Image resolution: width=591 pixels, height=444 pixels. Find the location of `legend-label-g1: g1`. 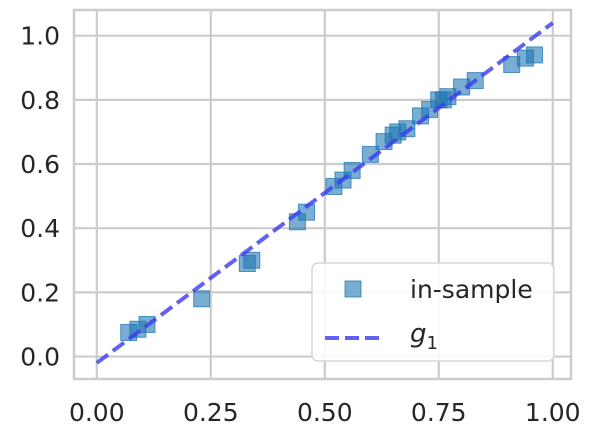

legend-label-g1: g1 is located at coordinates (424, 336).